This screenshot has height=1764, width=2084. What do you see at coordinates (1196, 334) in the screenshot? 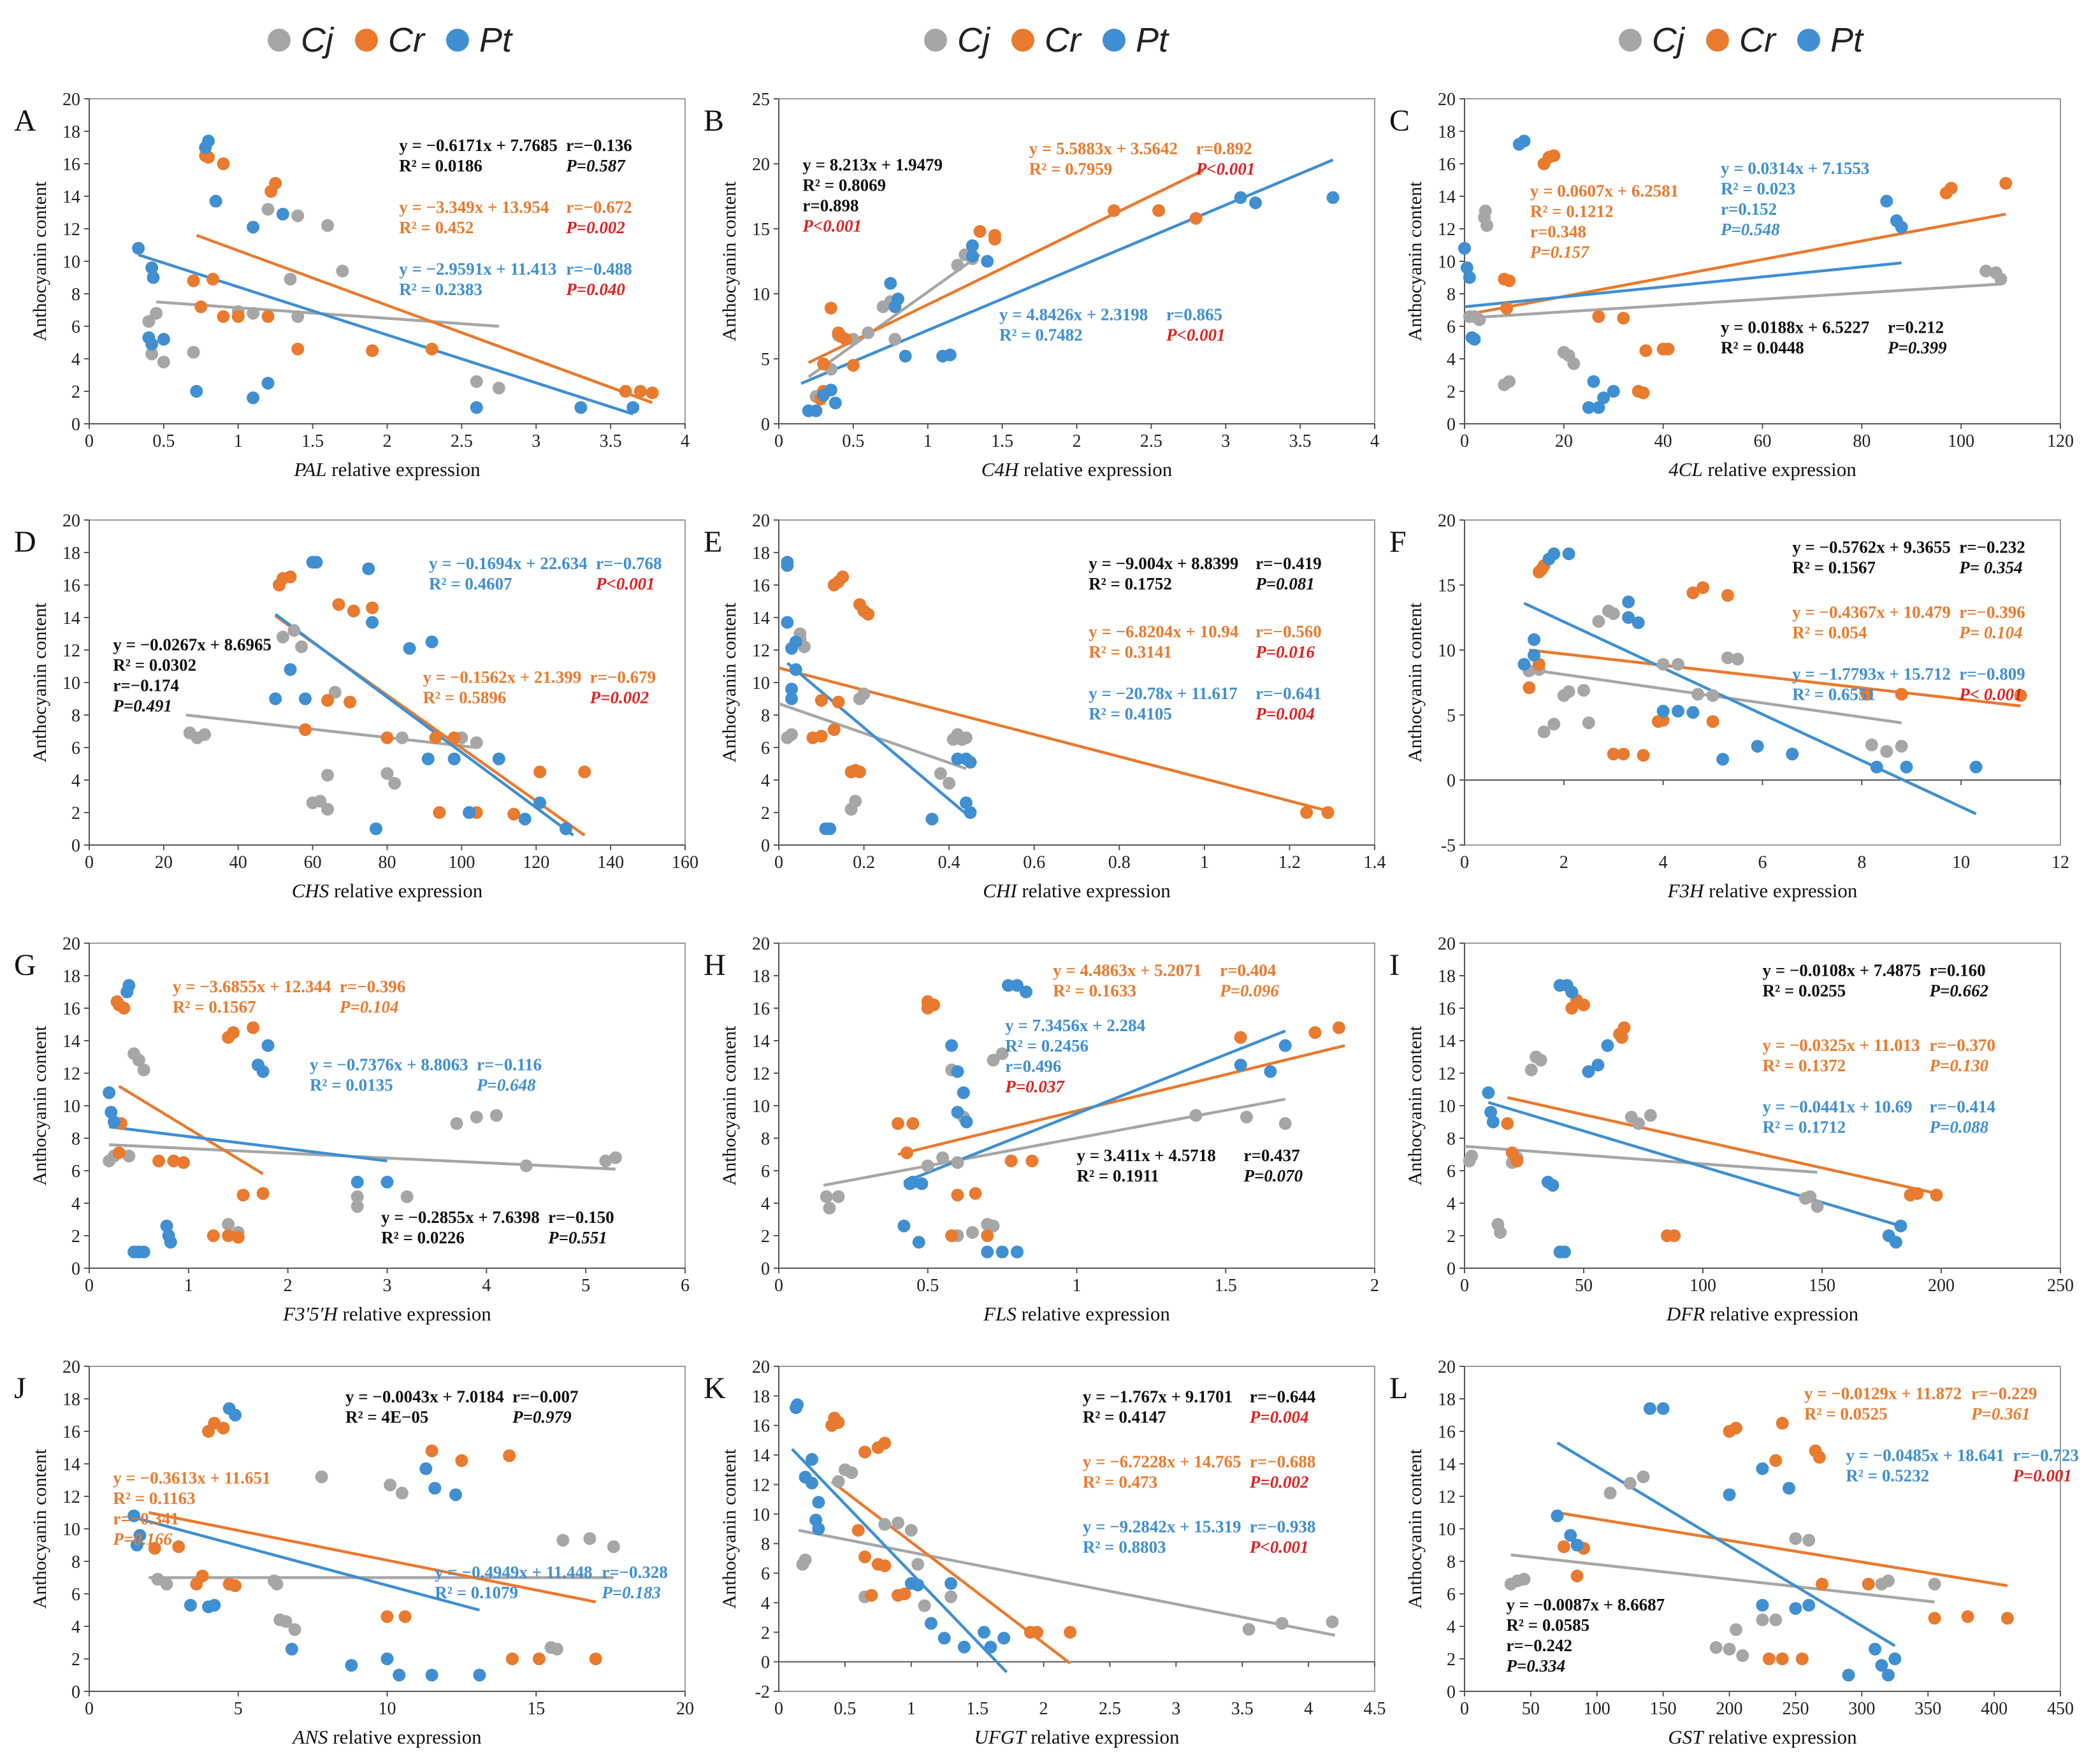
I see `p-value-text: P<0.001` at bounding box center [1196, 334].